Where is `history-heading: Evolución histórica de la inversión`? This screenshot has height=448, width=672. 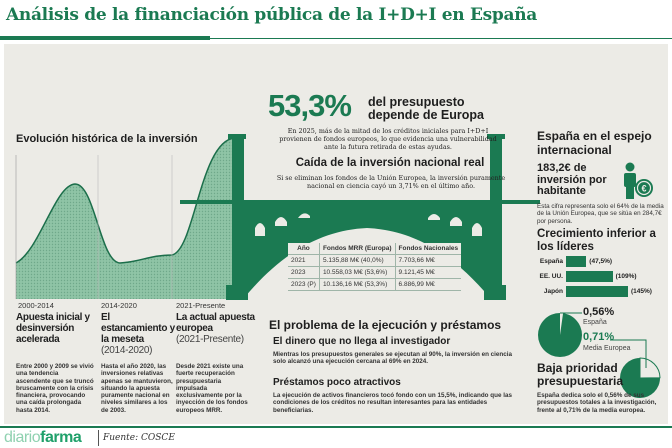 history-heading: Evolución histórica de la inversión is located at coordinates (107, 139).